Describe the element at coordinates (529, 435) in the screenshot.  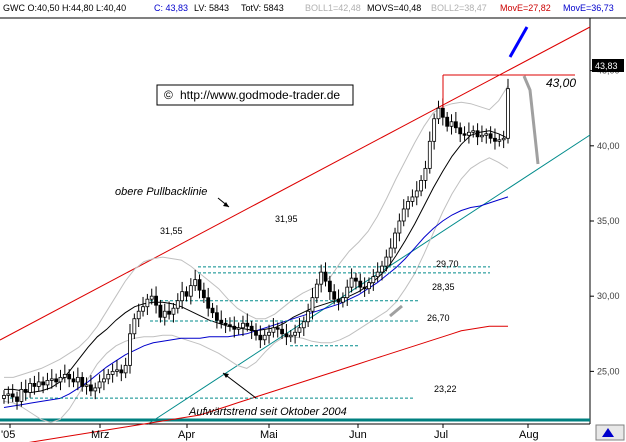
I see `x-tick-label: Aug` at that location.